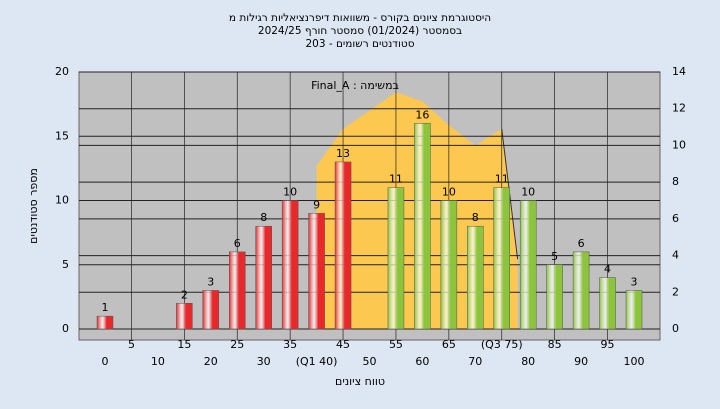 Image resolution: width=720 pixels, height=409 pixels. Describe the element at coordinates (105, 307) in the screenshot. I see `value-label: 1` at that location.